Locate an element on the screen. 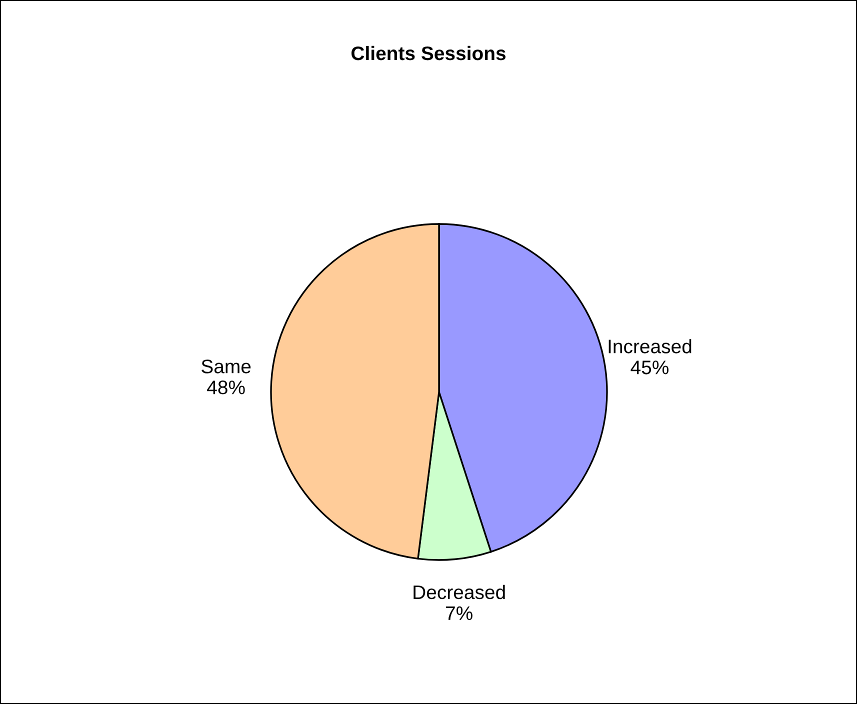 This screenshot has width=857, height=704. data-label: 48% is located at coordinates (226, 387).